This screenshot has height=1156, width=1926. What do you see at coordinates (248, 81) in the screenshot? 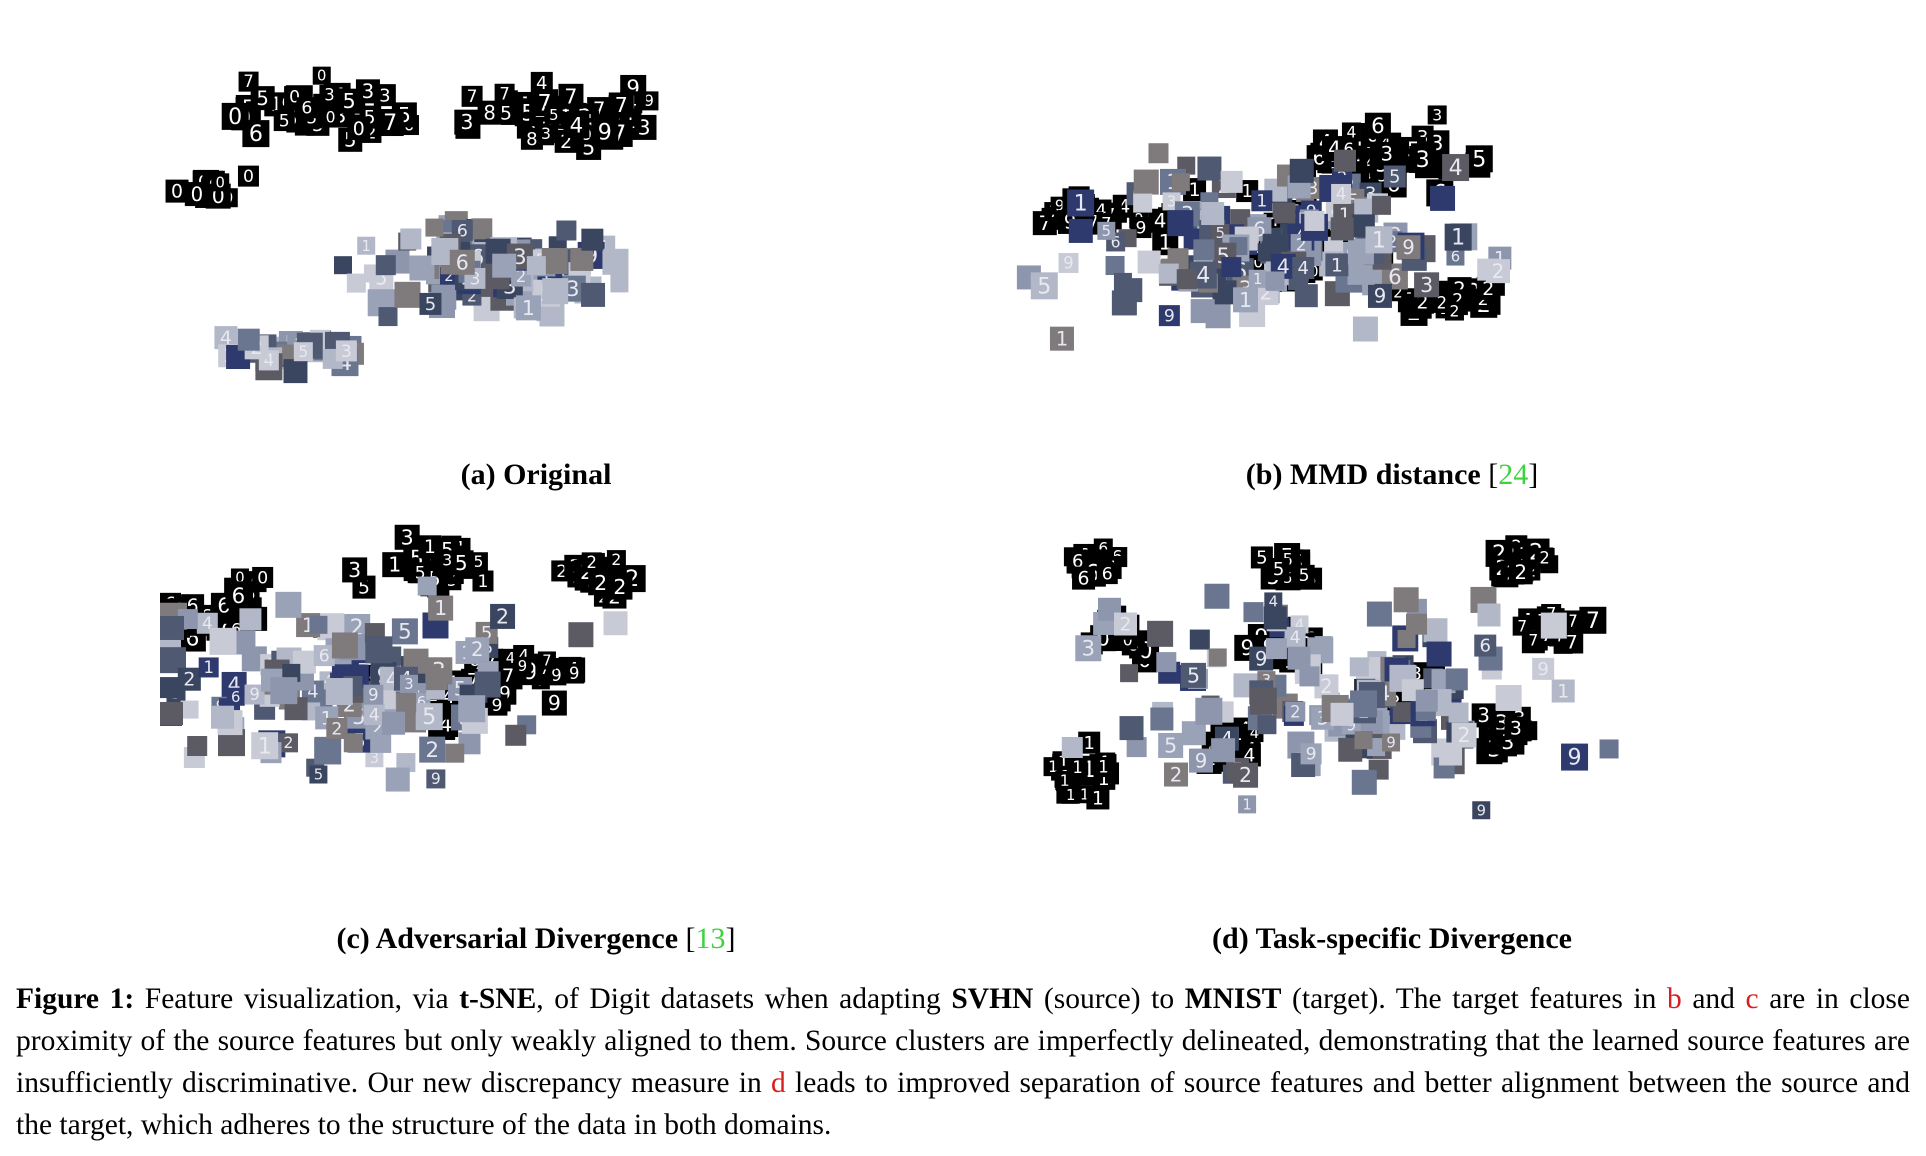
I see `svg-text: 7` at bounding box center [248, 81].